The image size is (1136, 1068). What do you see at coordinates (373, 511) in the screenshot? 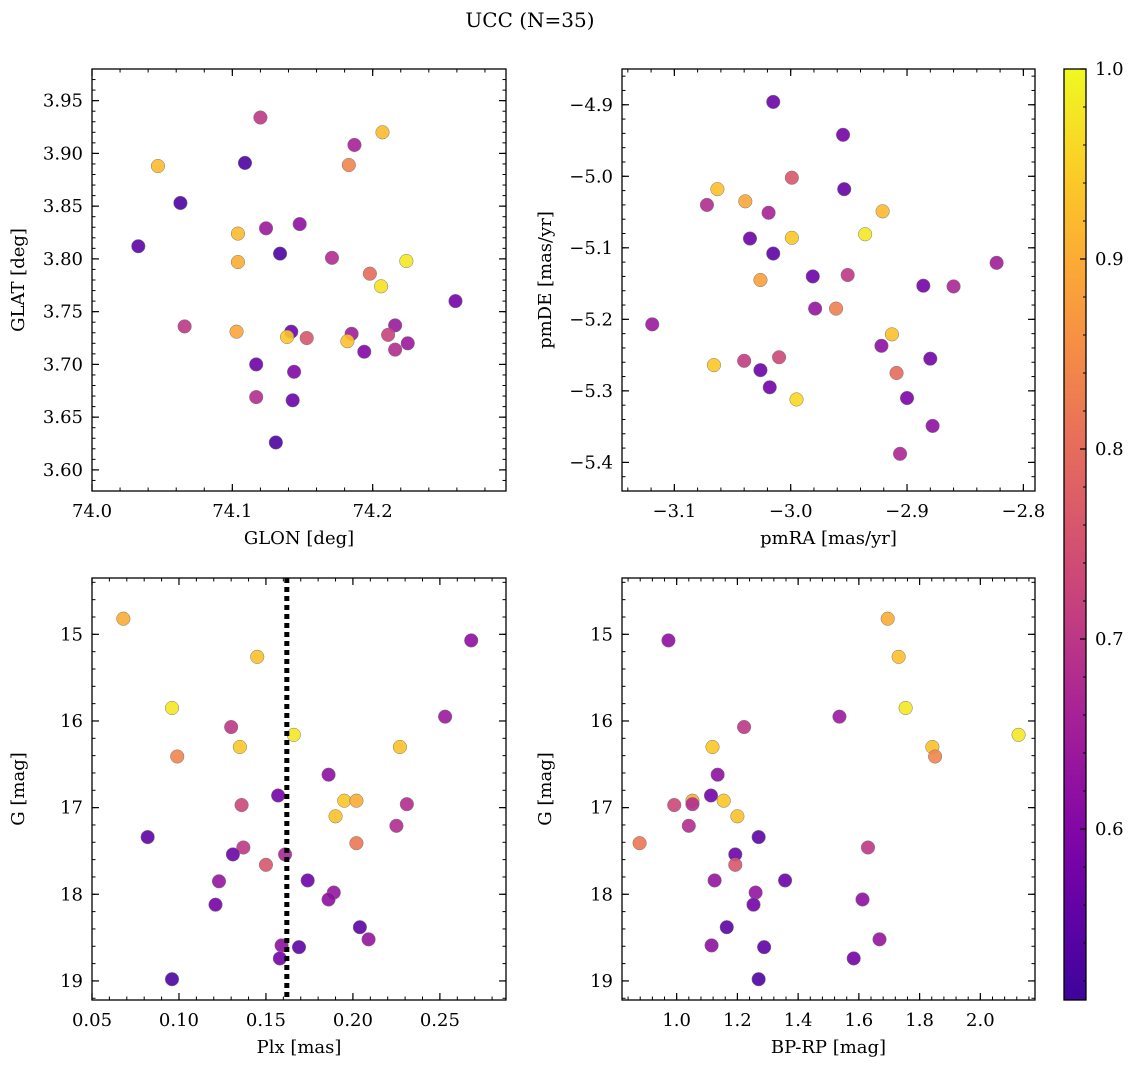
I see `x-tick-label: 74.2` at bounding box center [373, 511].